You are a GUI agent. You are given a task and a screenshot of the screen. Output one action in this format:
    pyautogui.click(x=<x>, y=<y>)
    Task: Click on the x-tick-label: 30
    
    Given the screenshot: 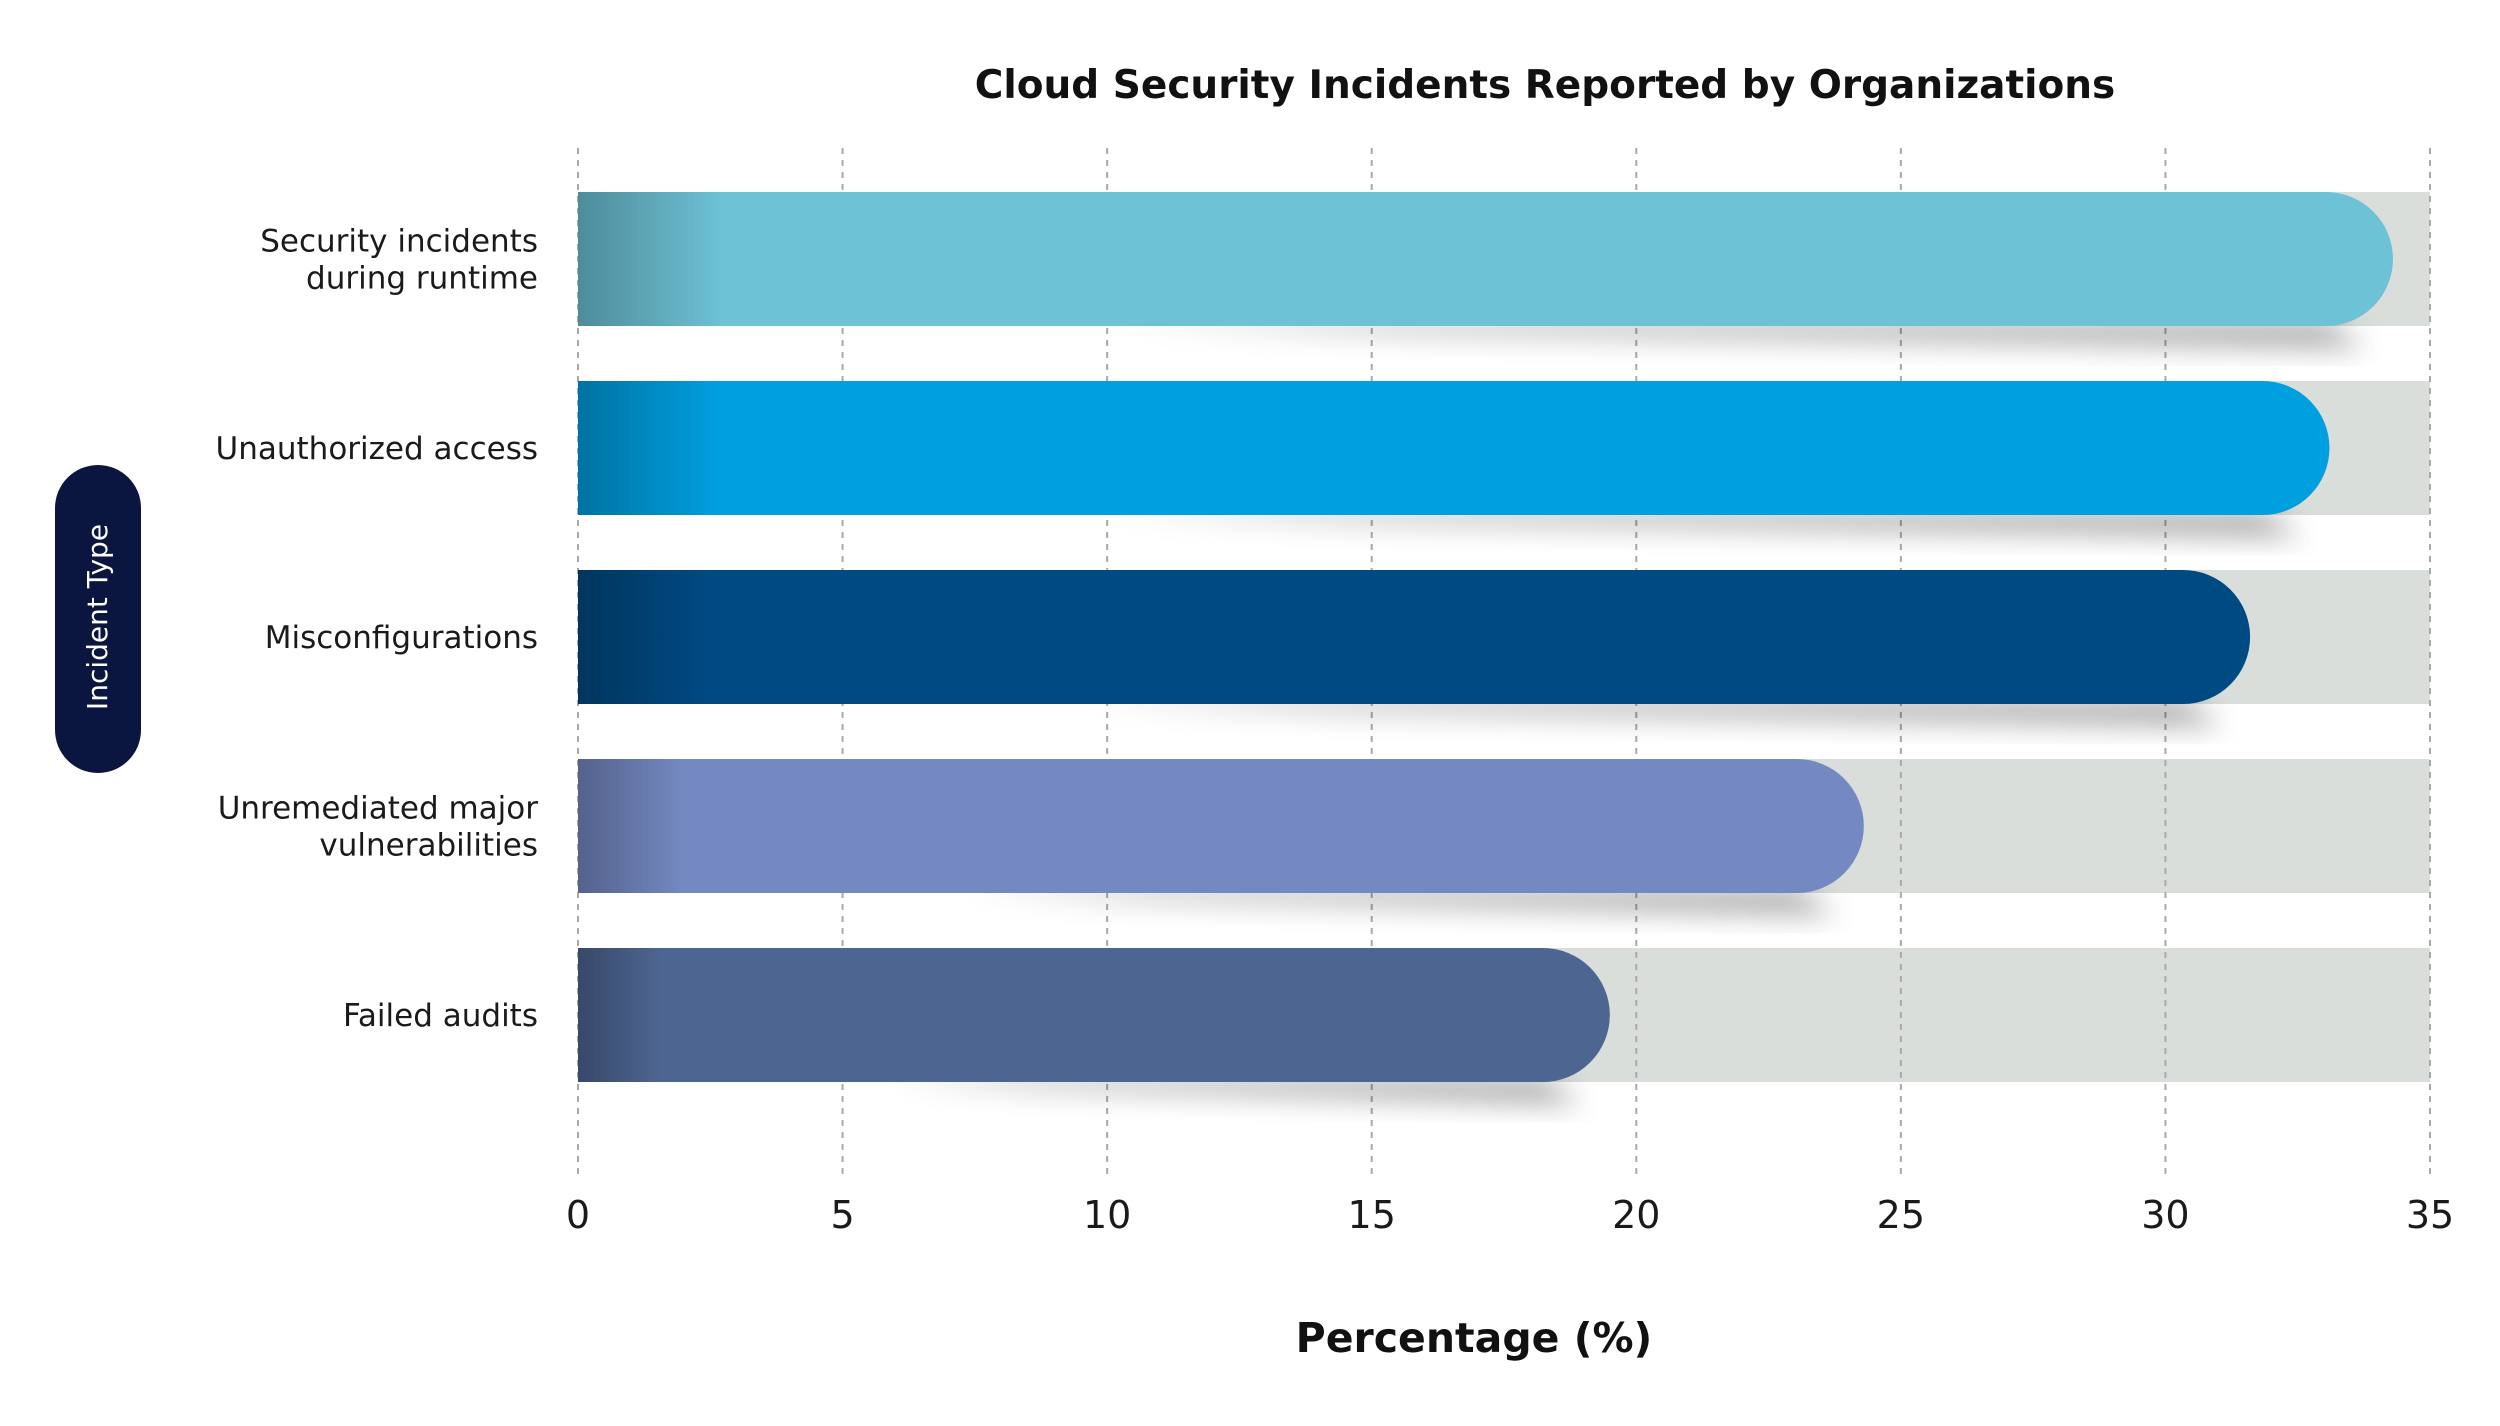 What is the action you would take?
    pyautogui.click(x=2165, y=1215)
    